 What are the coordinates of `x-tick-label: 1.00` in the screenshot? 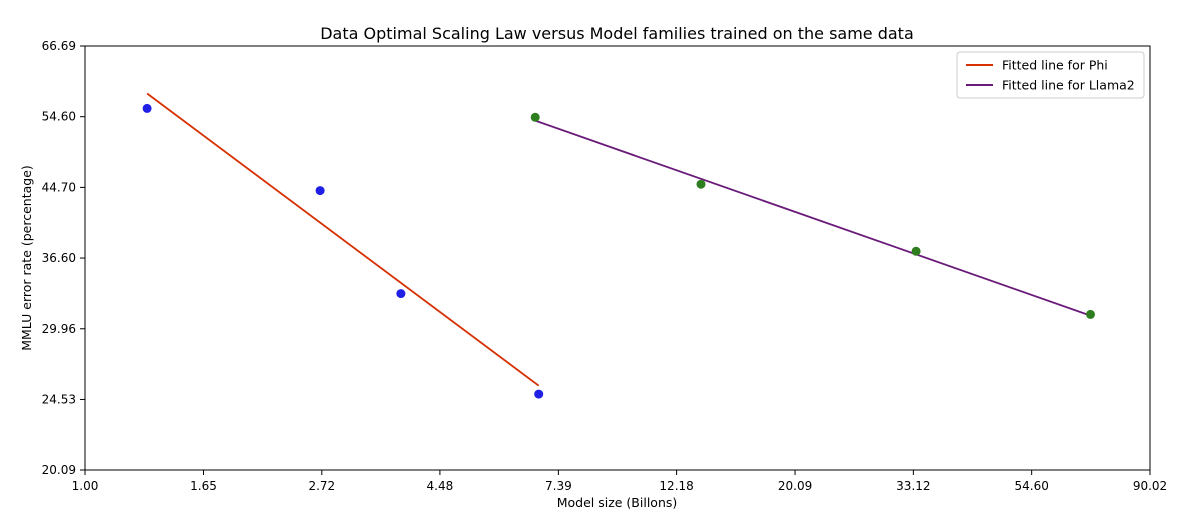 It's located at (85, 486).